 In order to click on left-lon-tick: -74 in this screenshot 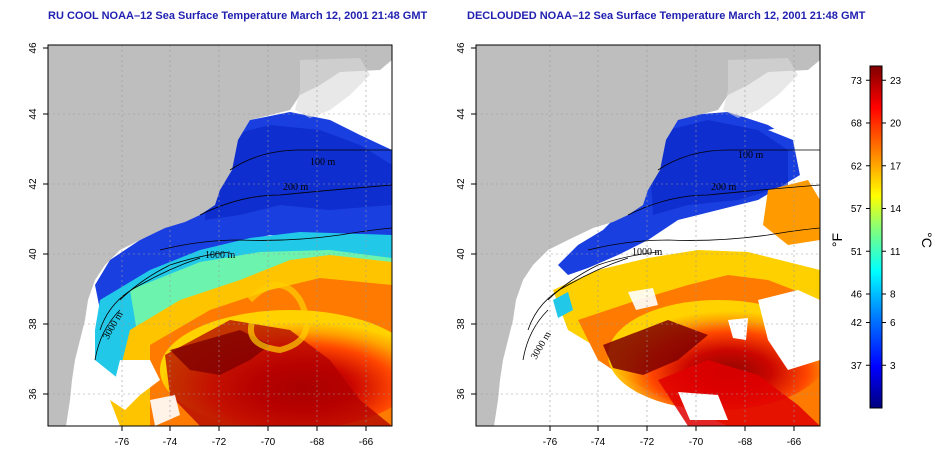, I will do `click(170, 442)`.